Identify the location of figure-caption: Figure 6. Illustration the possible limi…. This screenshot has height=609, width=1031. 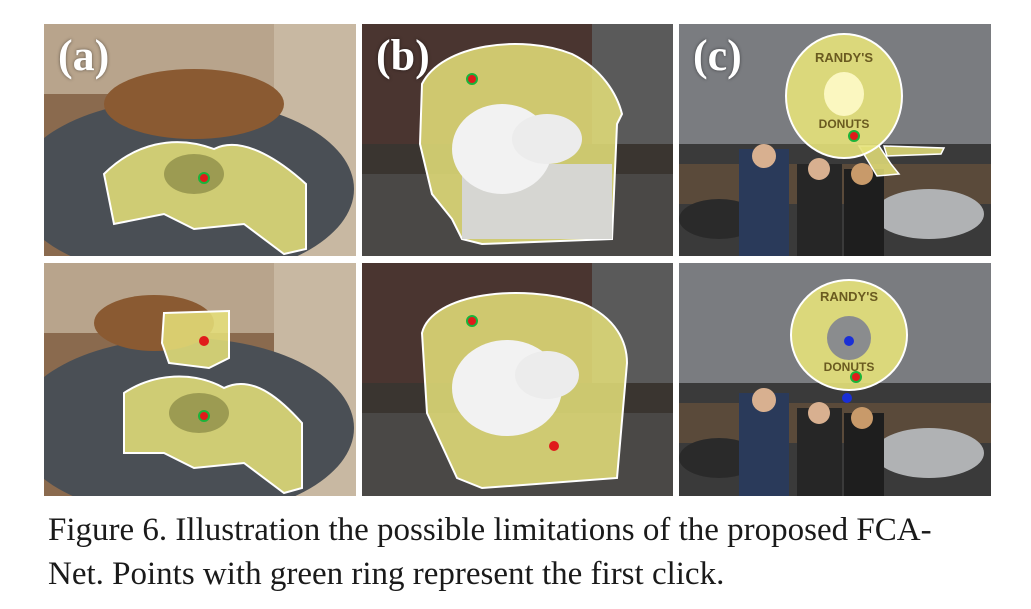
(523, 552).